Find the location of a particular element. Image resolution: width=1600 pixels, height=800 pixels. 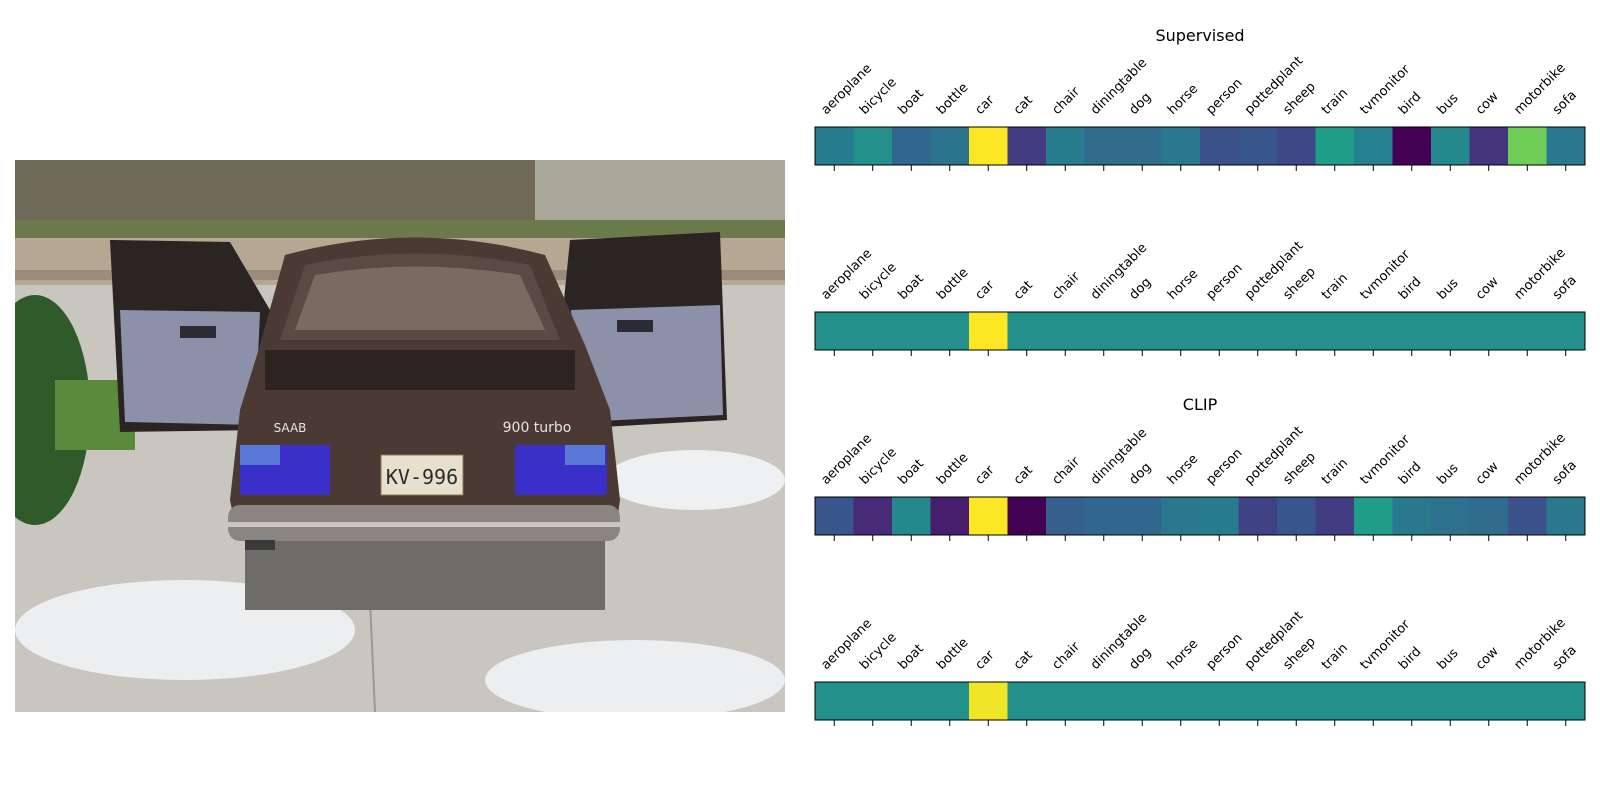

heatmap-cell-diningtable is located at coordinates (1104, 331).